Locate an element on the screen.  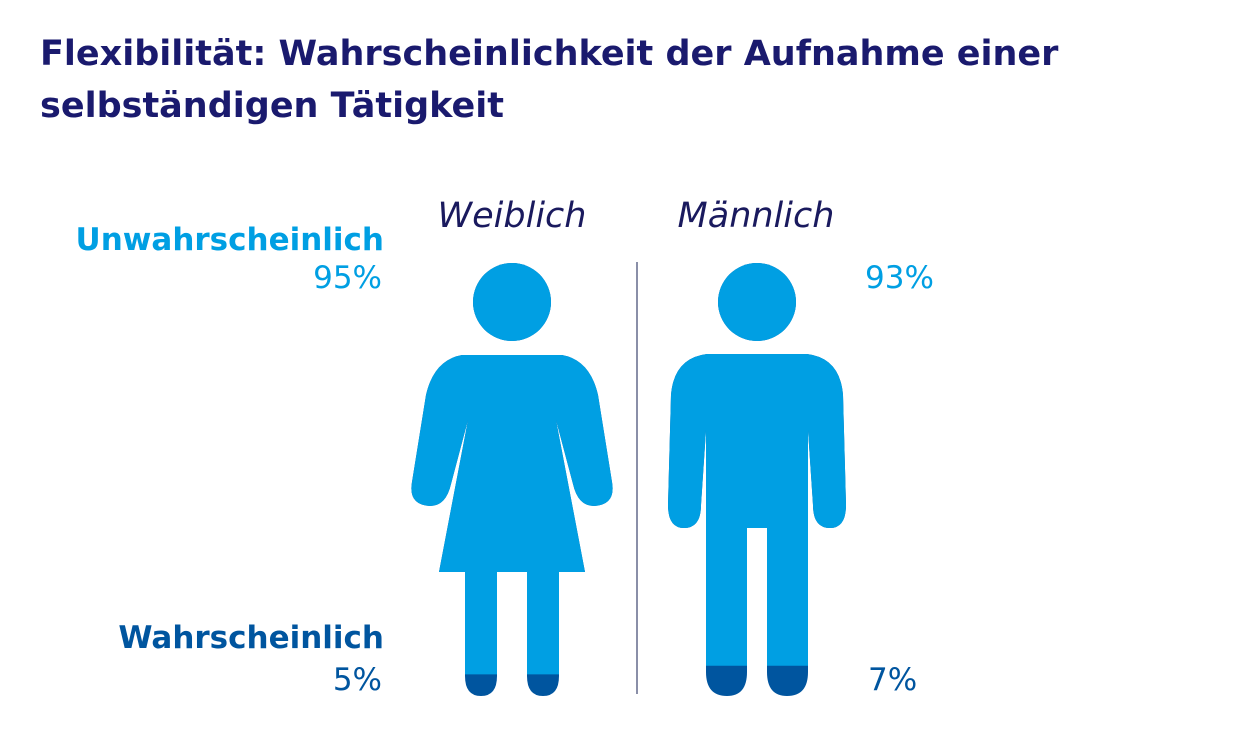
legend-label-likely: Wahrscheinlich is located at coordinates (251, 638).